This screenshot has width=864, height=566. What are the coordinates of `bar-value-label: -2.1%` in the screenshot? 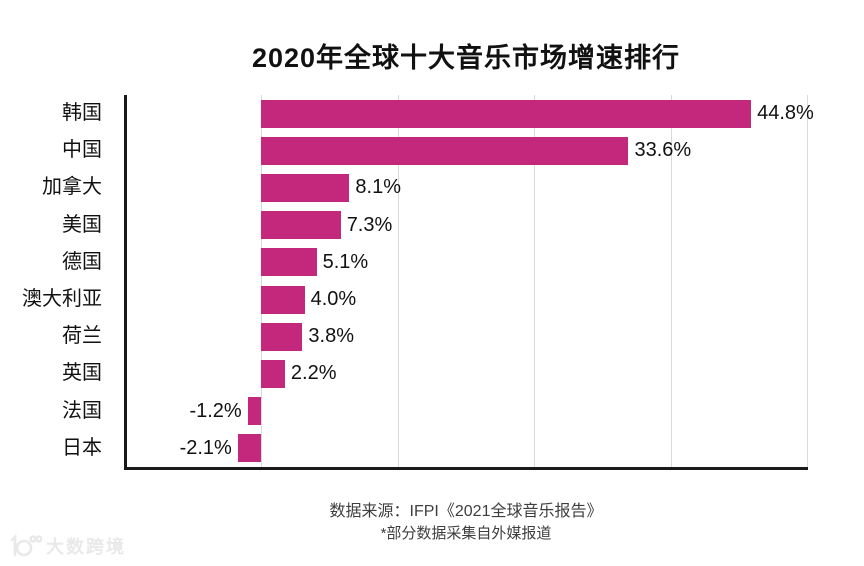 It's located at (205, 447).